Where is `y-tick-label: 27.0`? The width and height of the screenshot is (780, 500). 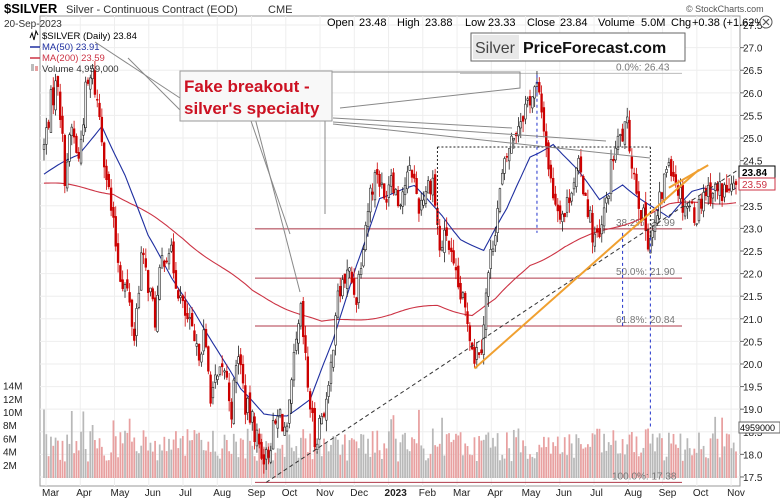
y-tick-label: 27.0 is located at coordinates (753, 49).